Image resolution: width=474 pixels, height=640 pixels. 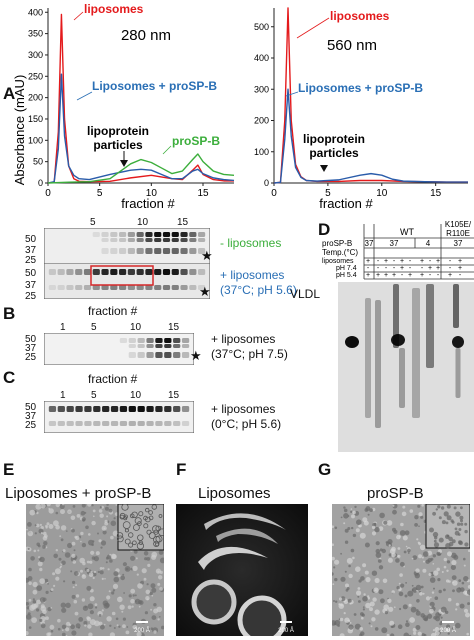 I want to click on chart-560-xlabel: fraction #, so click(x=346, y=203).